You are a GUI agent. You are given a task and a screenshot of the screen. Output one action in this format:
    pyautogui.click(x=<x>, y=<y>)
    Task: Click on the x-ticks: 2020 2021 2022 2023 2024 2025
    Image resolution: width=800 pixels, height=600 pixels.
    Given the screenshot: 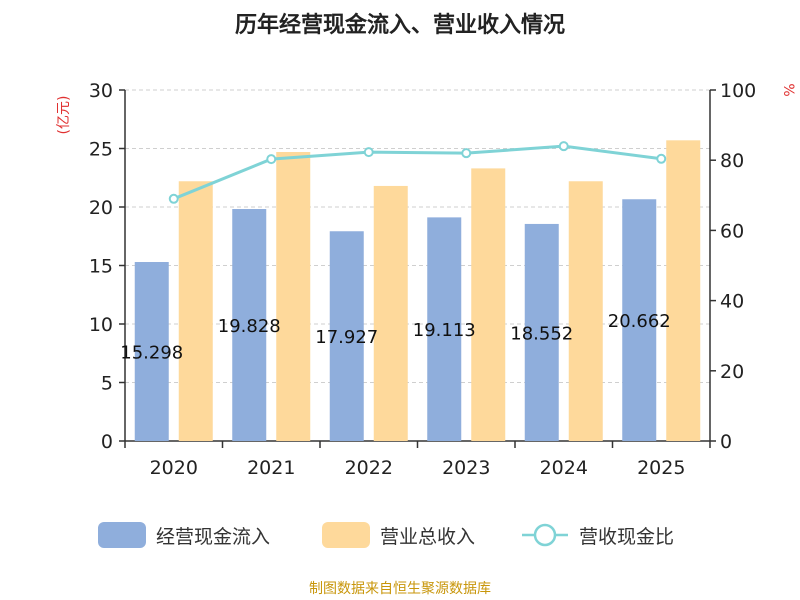 What is the action you would take?
    pyautogui.click(x=417, y=460)
    